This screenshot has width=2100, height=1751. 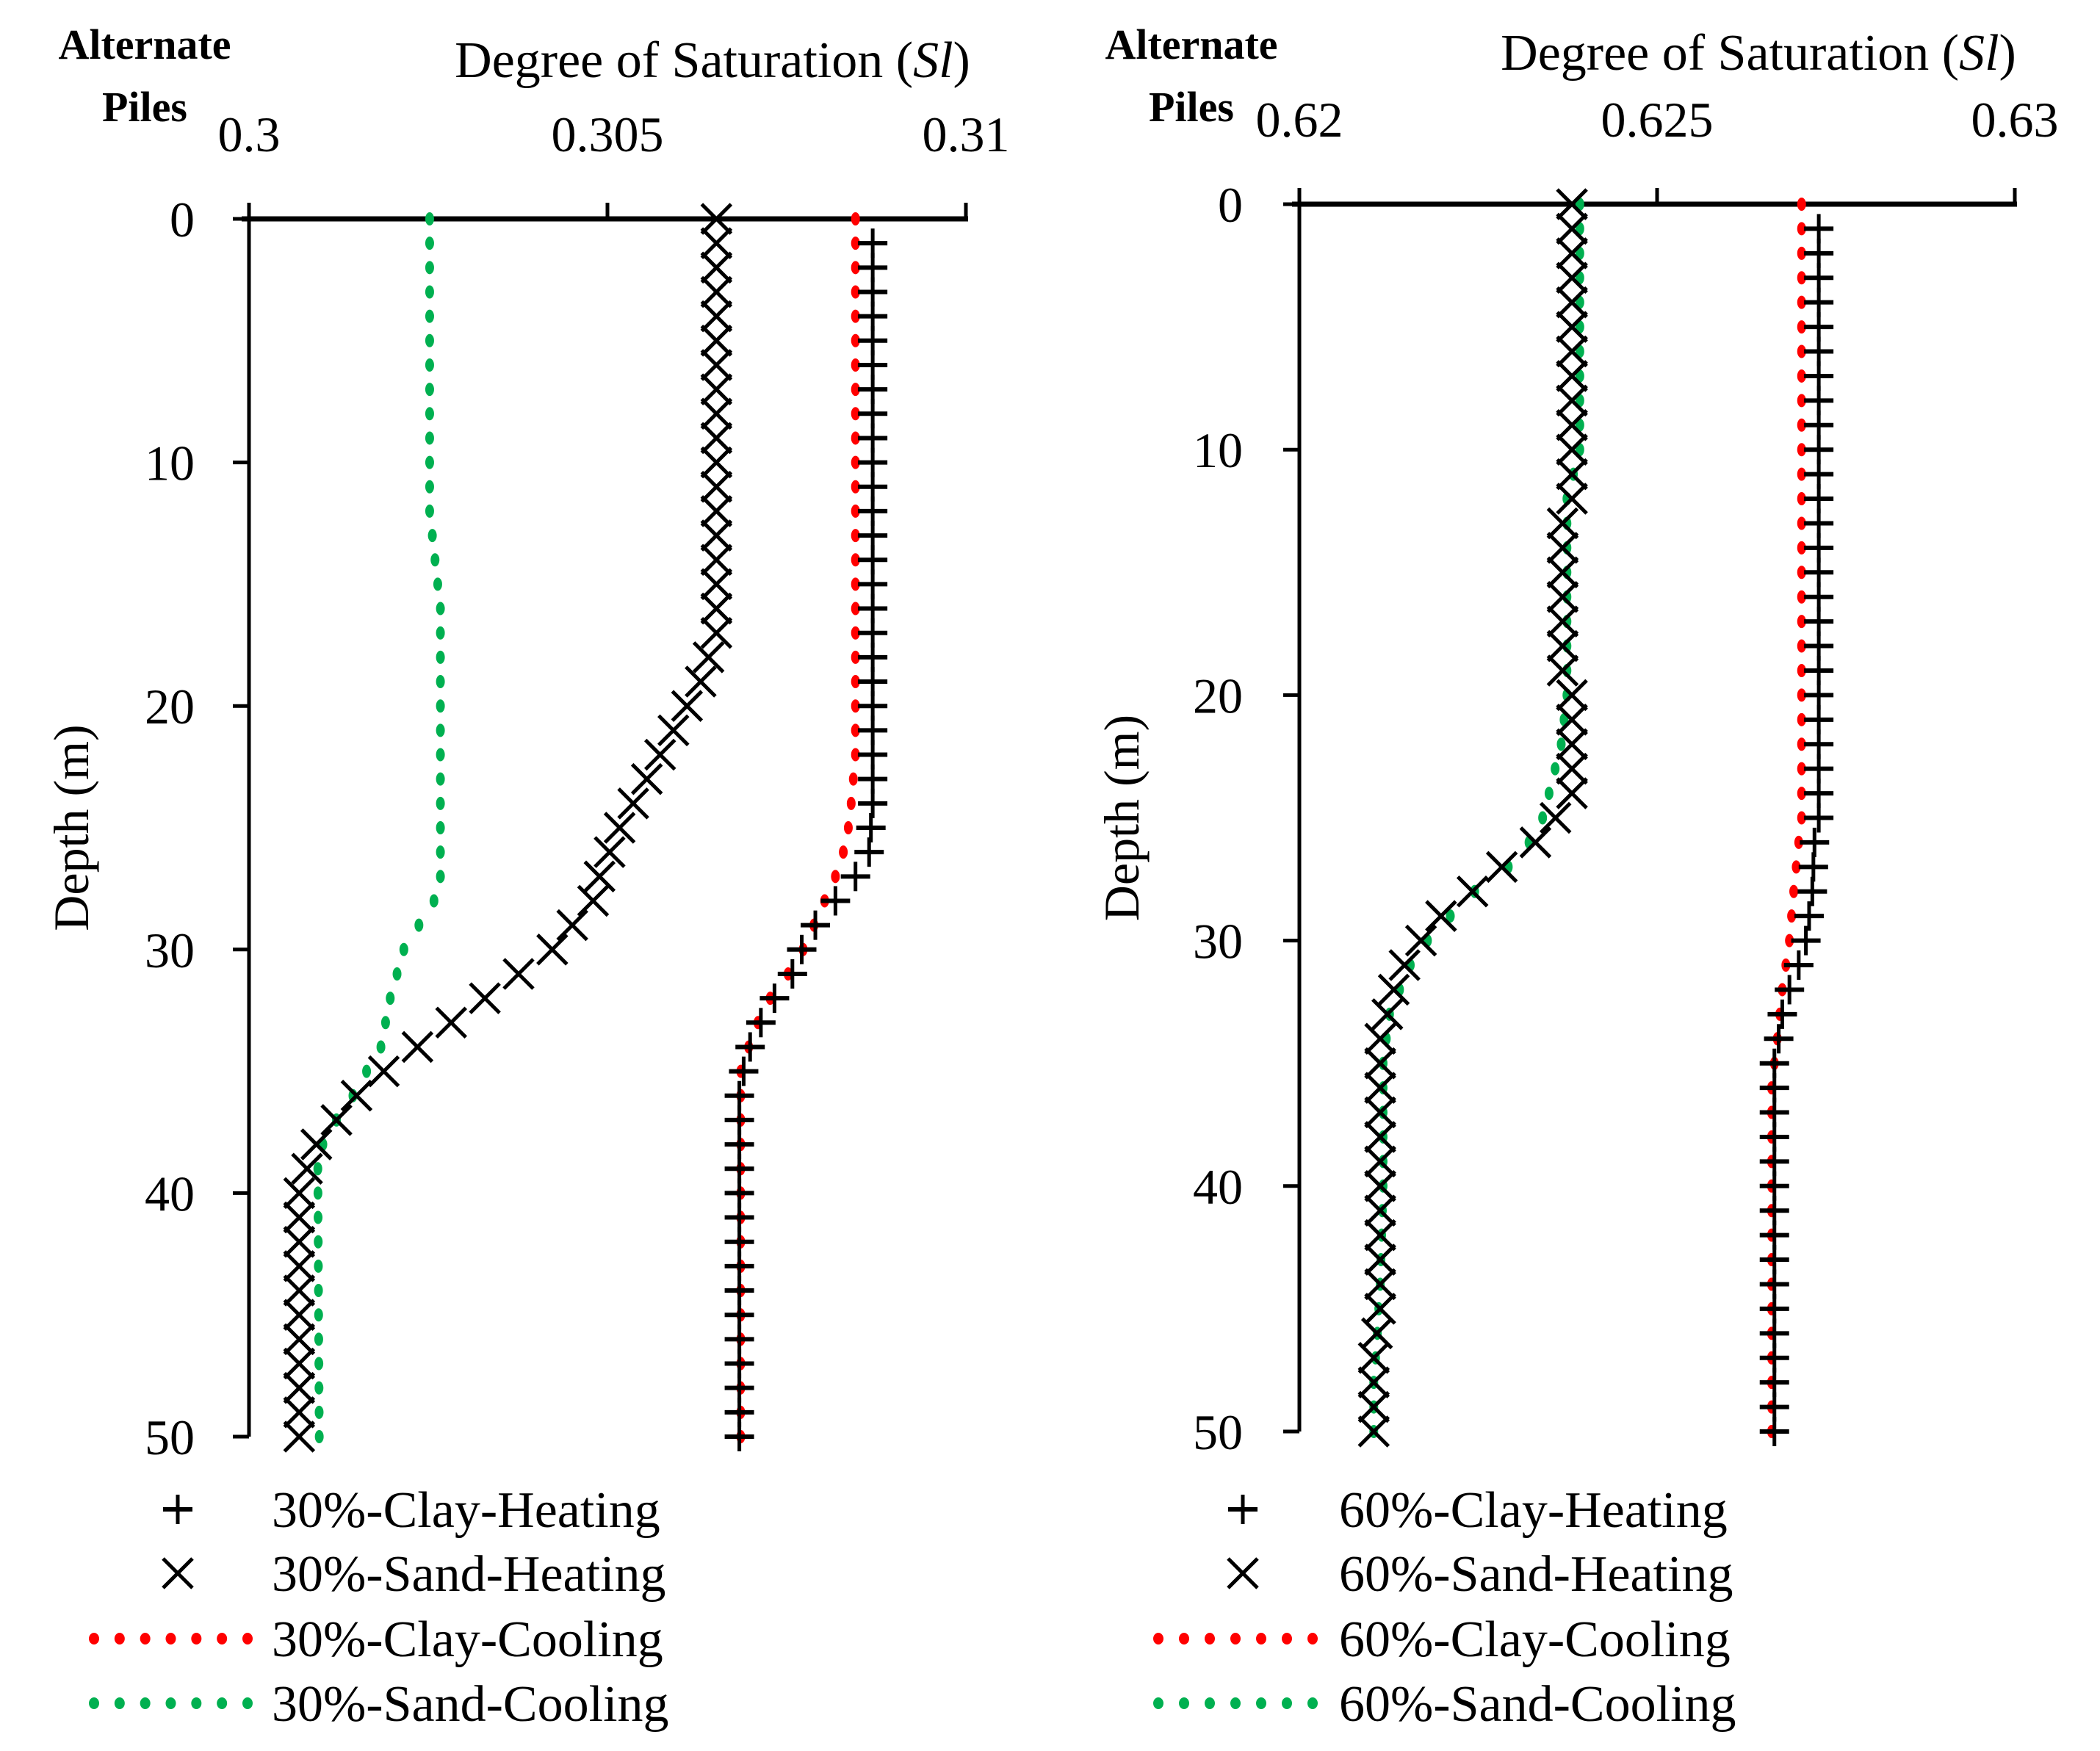 What do you see at coordinates (2015, 120) in the screenshot?
I see `x-tick-label: 0.63` at bounding box center [2015, 120].